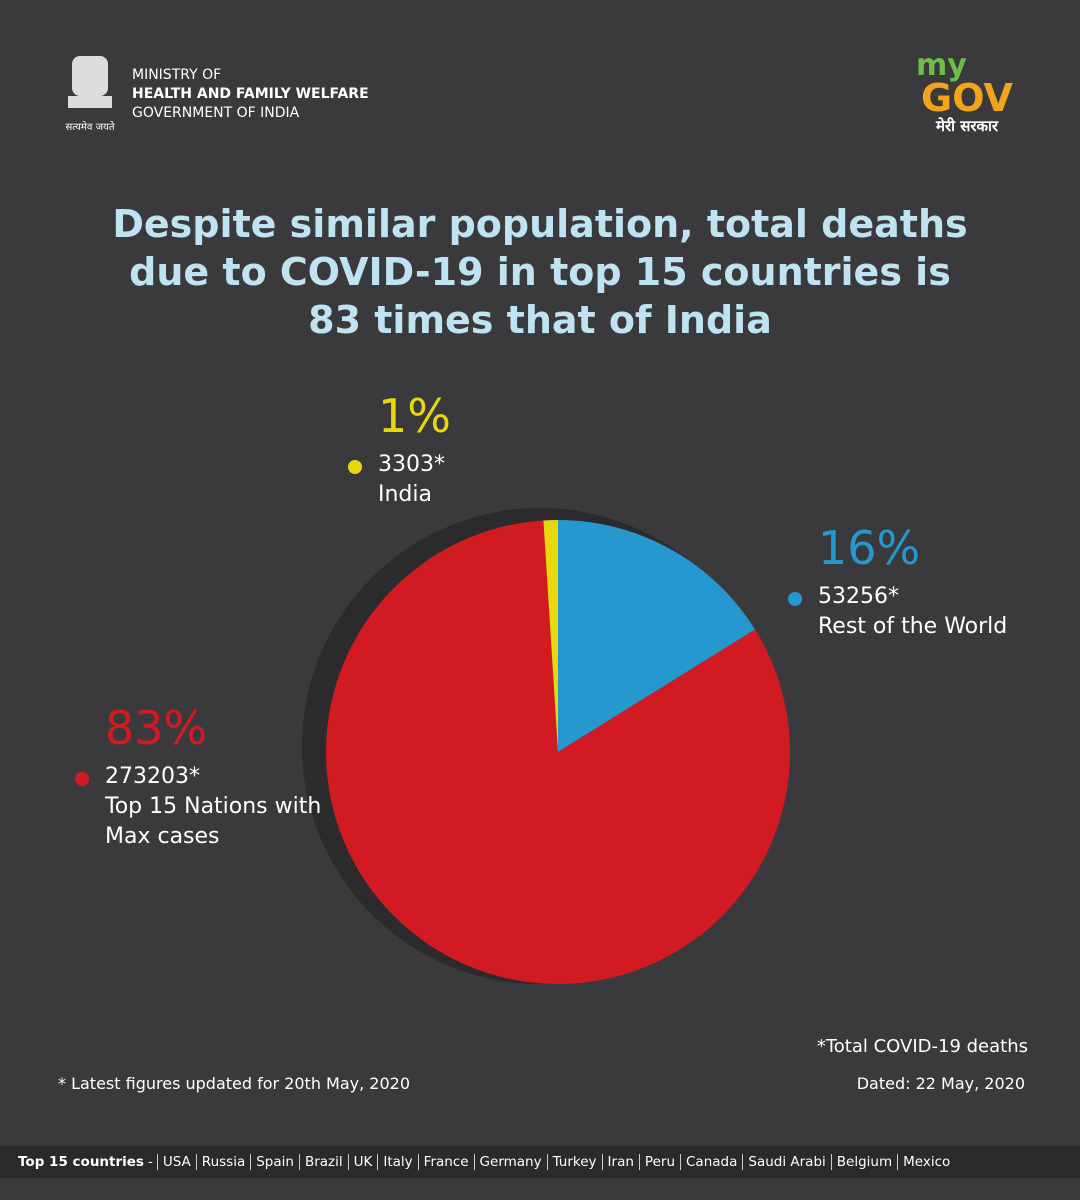  What do you see at coordinates (152, 776) in the screenshot?
I see `value-label: 273203*` at bounding box center [152, 776].